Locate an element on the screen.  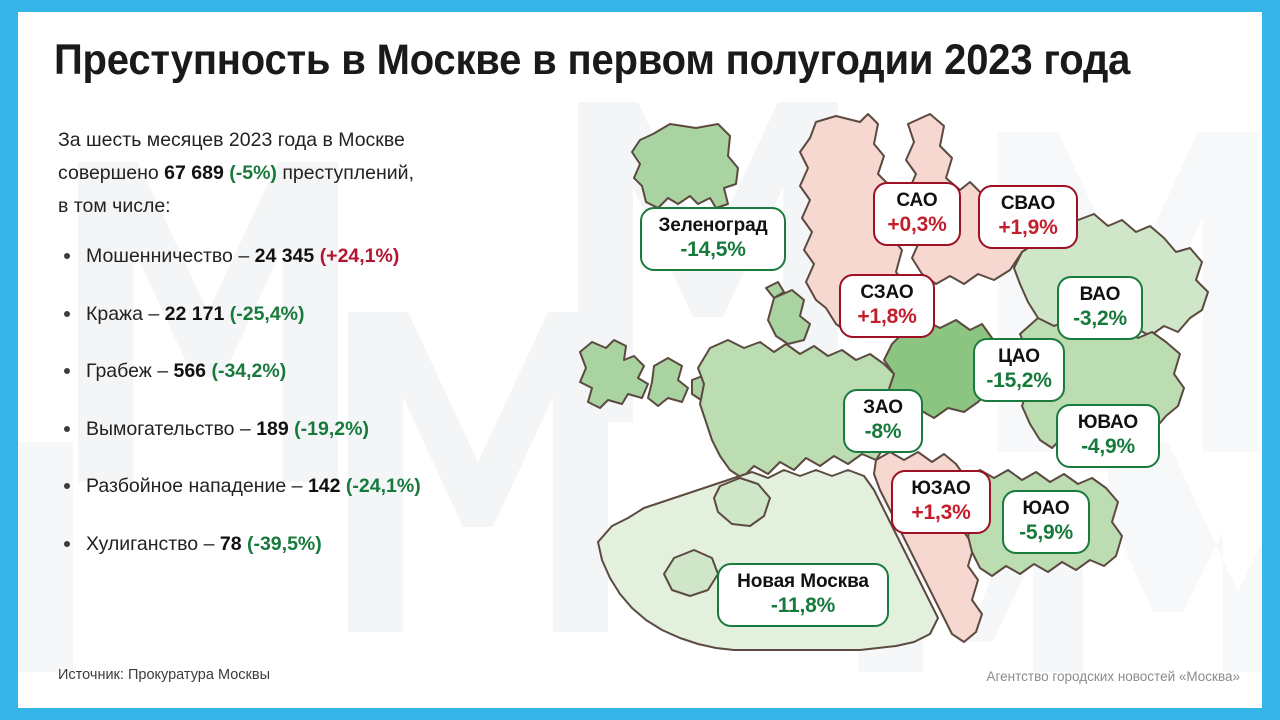
district-change: -3,2% is located at coordinates (1100, 318).